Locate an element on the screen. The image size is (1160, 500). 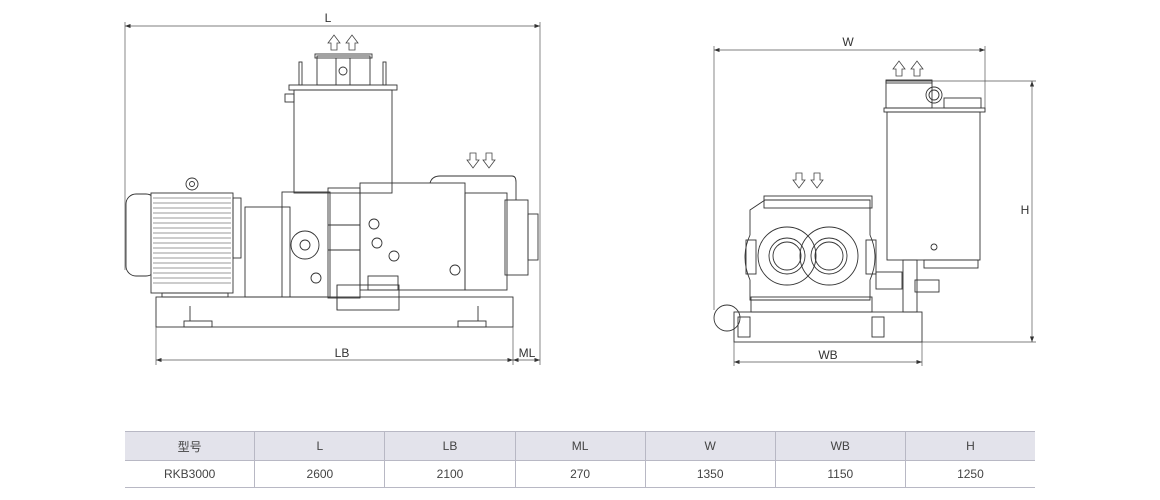
dimension-H is located at coordinates (979, 211).